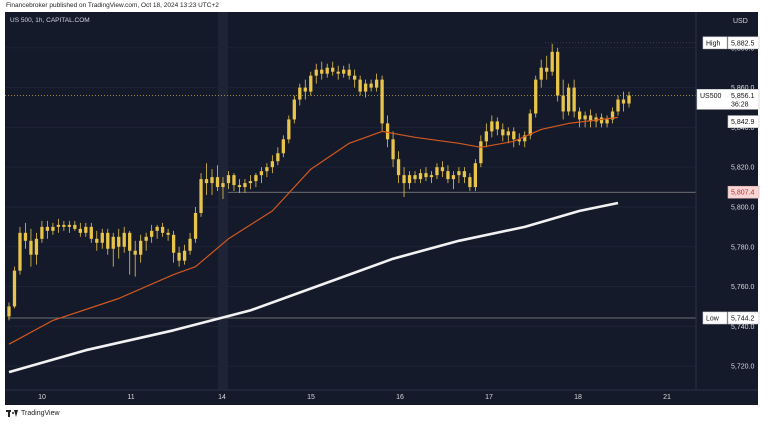 This screenshot has width=768, height=424. What do you see at coordinates (223, 201) in the screenshot?
I see `session-highlight` at bounding box center [223, 201].